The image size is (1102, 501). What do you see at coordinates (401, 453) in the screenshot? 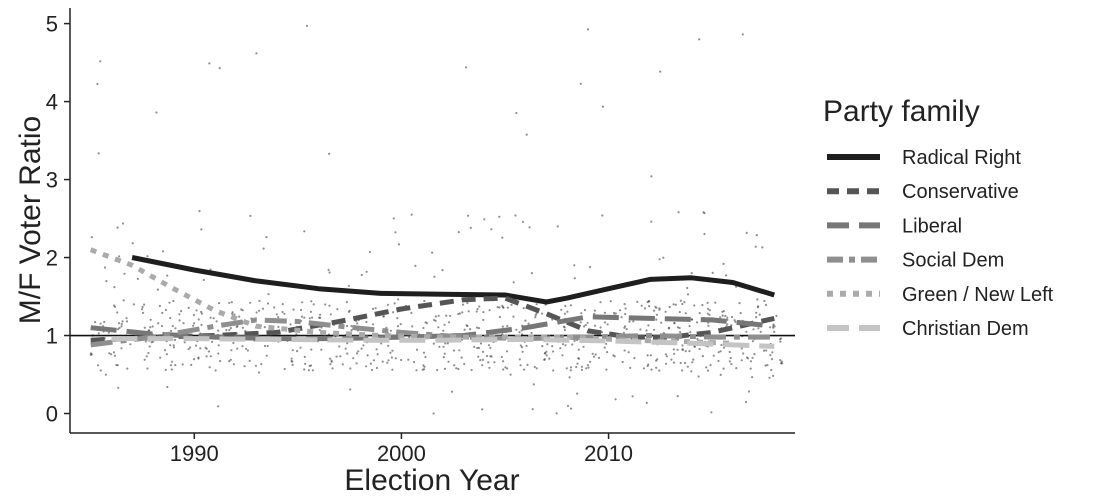
I see `x-tick-label: 2000` at bounding box center [401, 453].